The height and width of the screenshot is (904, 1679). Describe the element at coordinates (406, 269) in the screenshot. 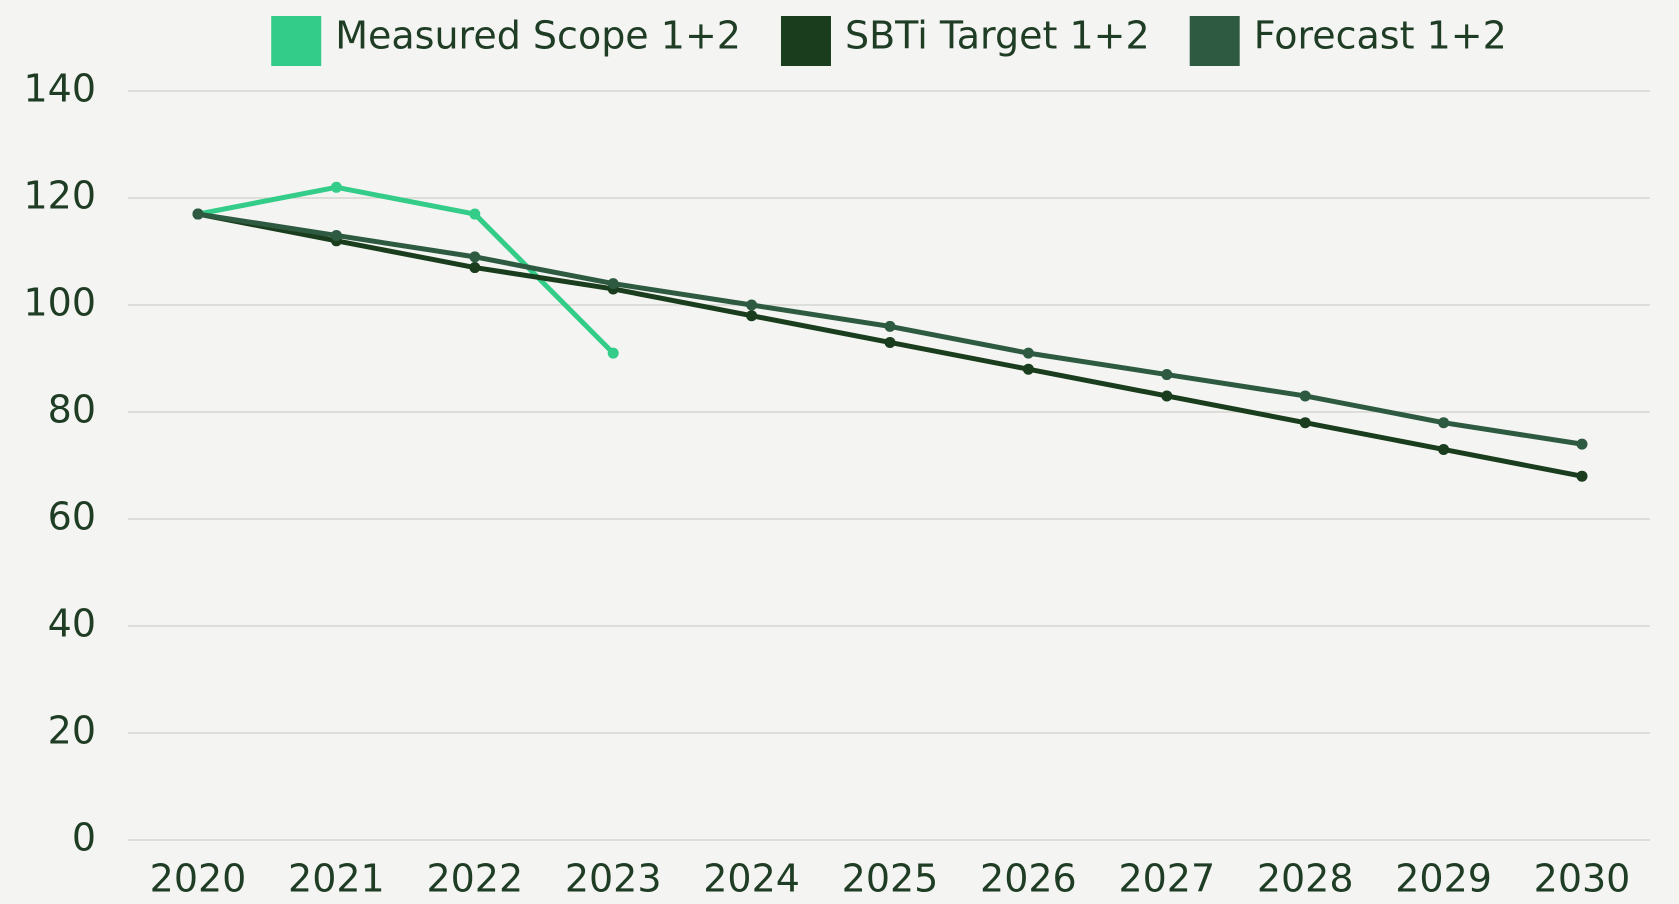

I see `series-line` at that location.